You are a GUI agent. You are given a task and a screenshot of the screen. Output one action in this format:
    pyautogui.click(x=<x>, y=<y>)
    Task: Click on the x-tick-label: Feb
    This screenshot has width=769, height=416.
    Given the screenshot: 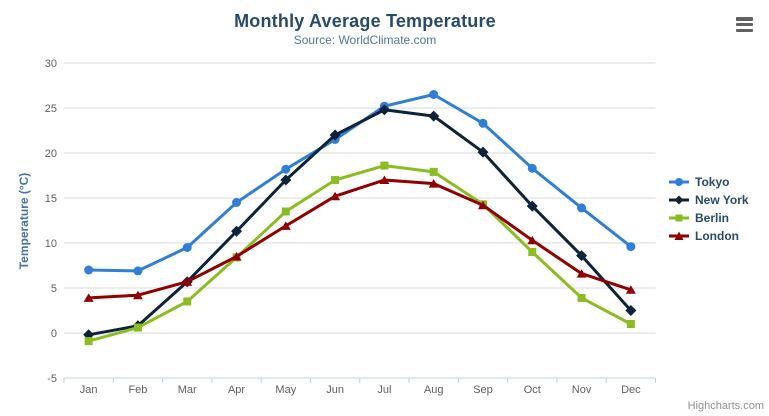 What is the action you would take?
    pyautogui.click(x=137, y=390)
    